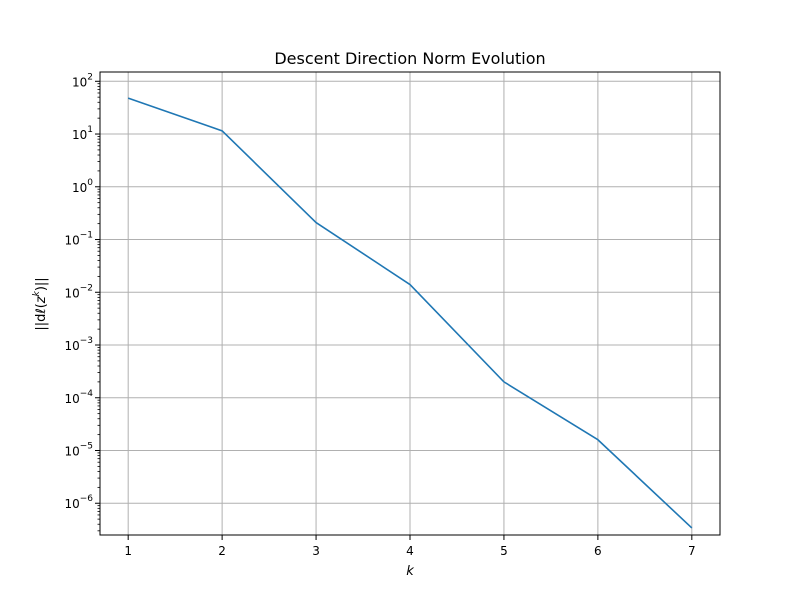 This screenshot has width=800, height=600. What do you see at coordinates (82, 186) in the screenshot?
I see `y-tick-label: 10⁰` at bounding box center [82, 186].